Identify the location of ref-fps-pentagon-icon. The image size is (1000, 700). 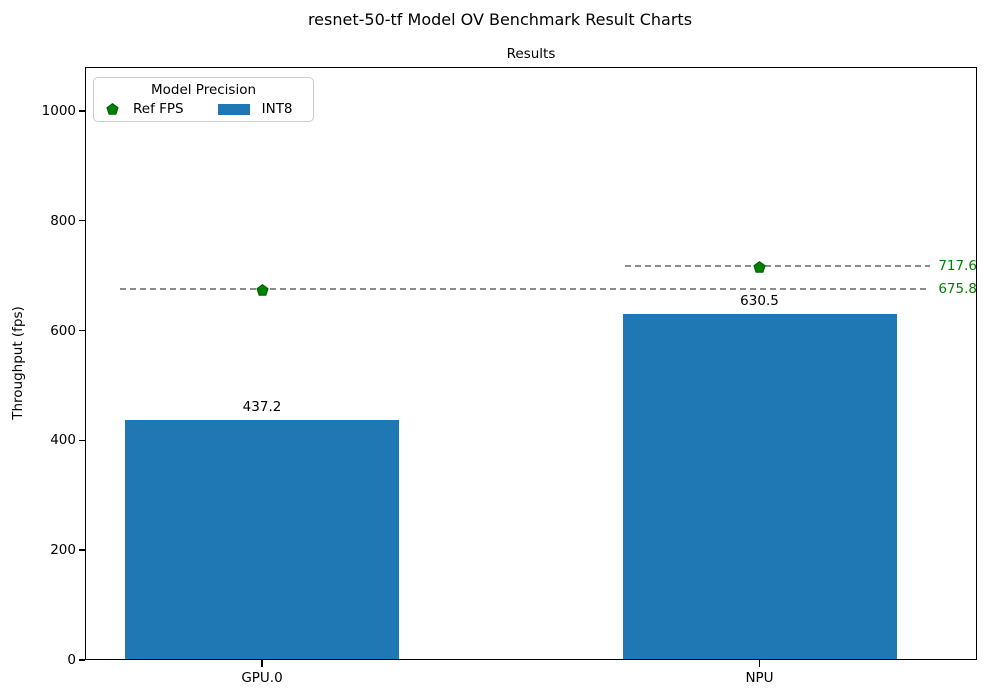
(112, 109).